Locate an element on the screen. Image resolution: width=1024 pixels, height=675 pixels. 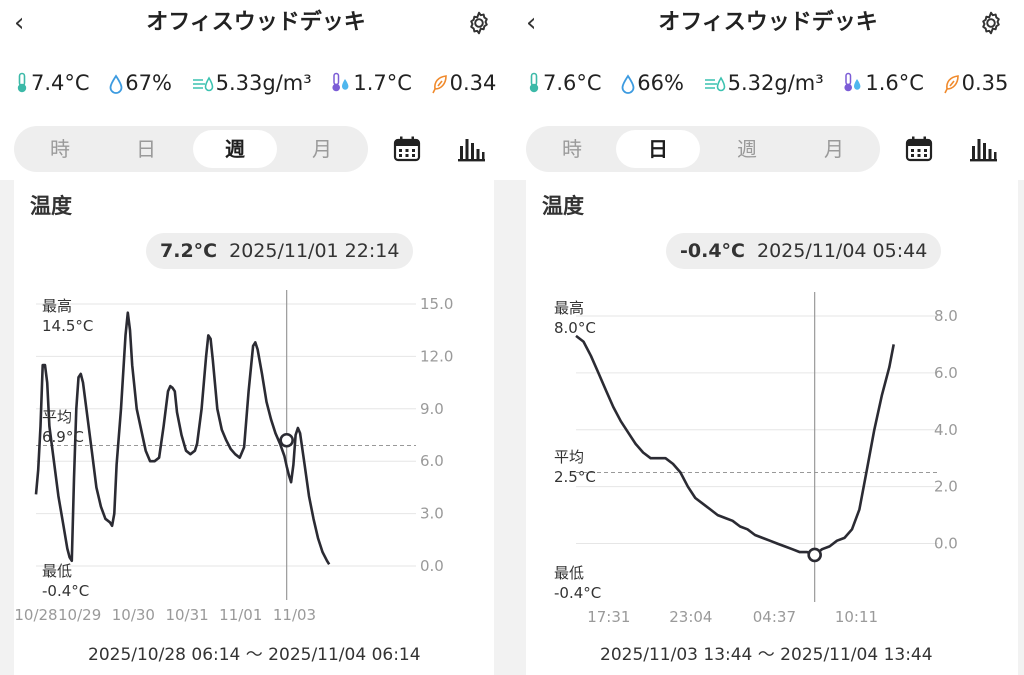
tooltip-time: 2025/11/04 05:44 is located at coordinates (842, 251).